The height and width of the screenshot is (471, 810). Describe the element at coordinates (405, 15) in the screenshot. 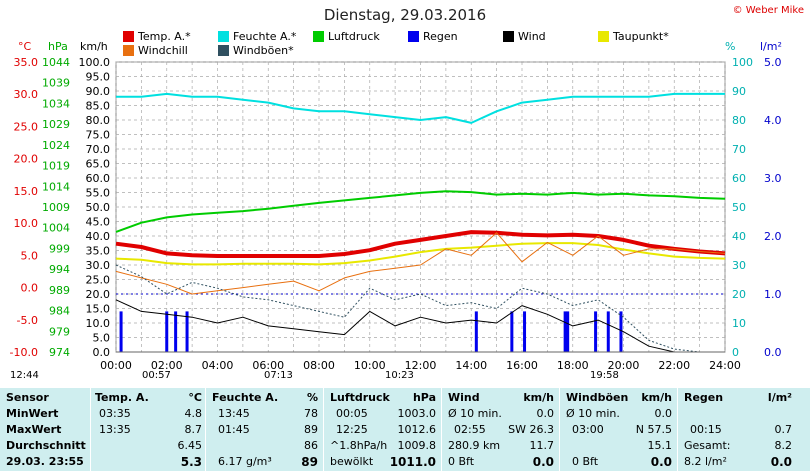

I see `chart-title: Dienstag, 29.03.2016` at that location.